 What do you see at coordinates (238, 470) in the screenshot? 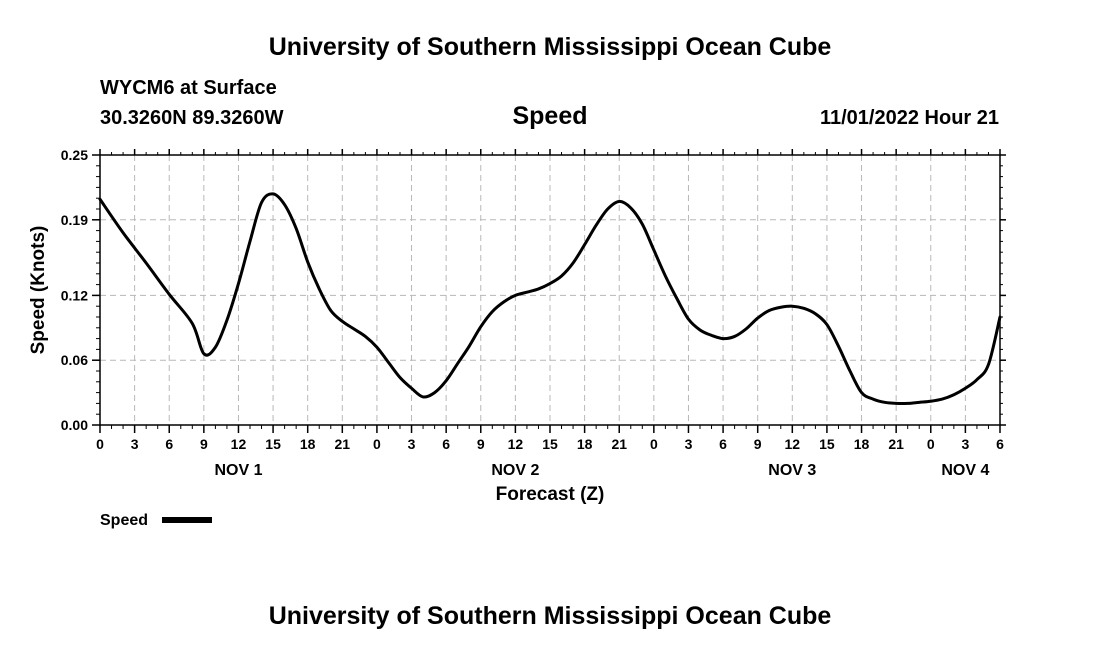
I see `day-label: NOV 1` at bounding box center [238, 470].